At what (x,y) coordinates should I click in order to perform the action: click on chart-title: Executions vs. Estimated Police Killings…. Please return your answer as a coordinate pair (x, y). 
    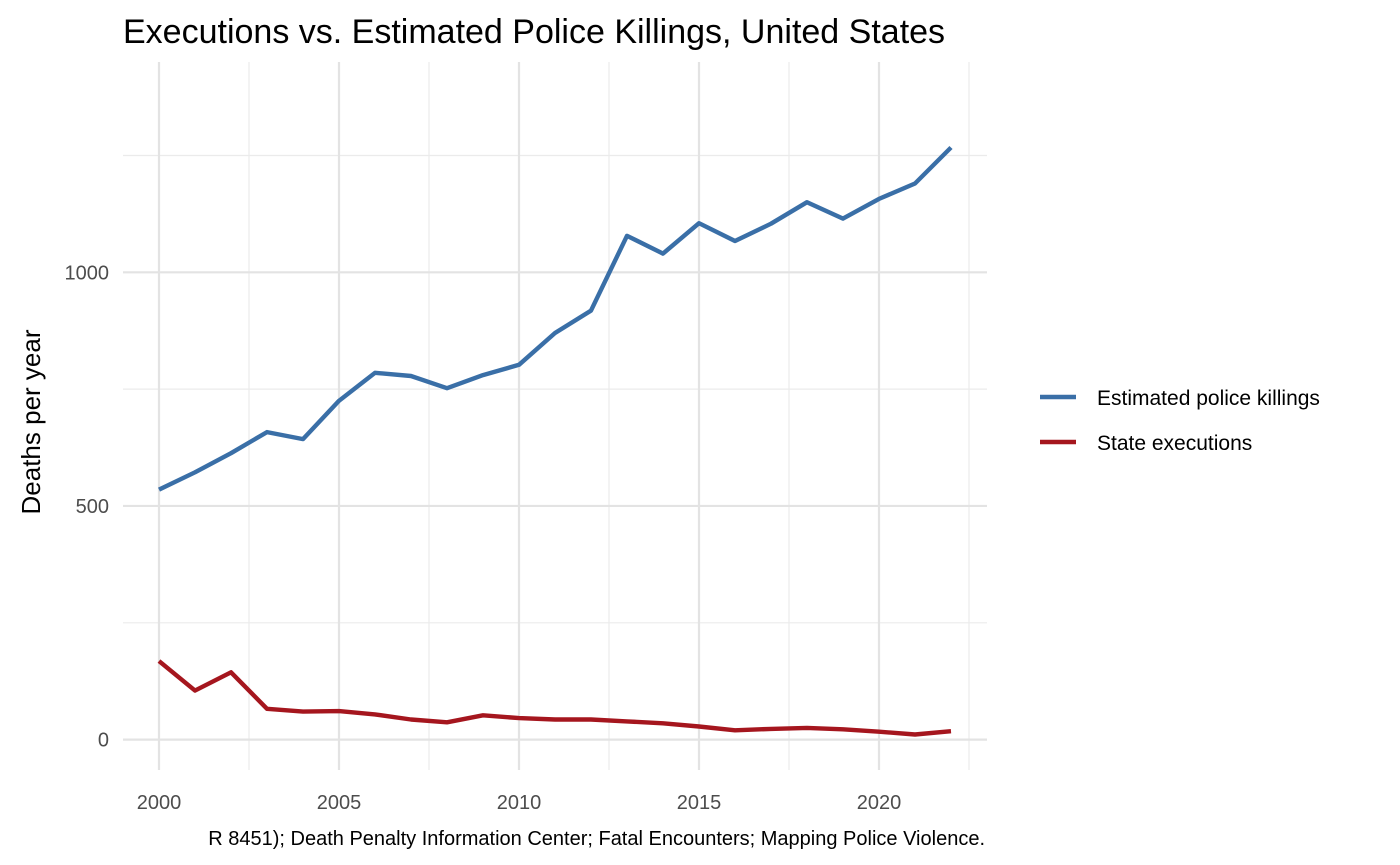
    Looking at the image, I should click on (534, 32).